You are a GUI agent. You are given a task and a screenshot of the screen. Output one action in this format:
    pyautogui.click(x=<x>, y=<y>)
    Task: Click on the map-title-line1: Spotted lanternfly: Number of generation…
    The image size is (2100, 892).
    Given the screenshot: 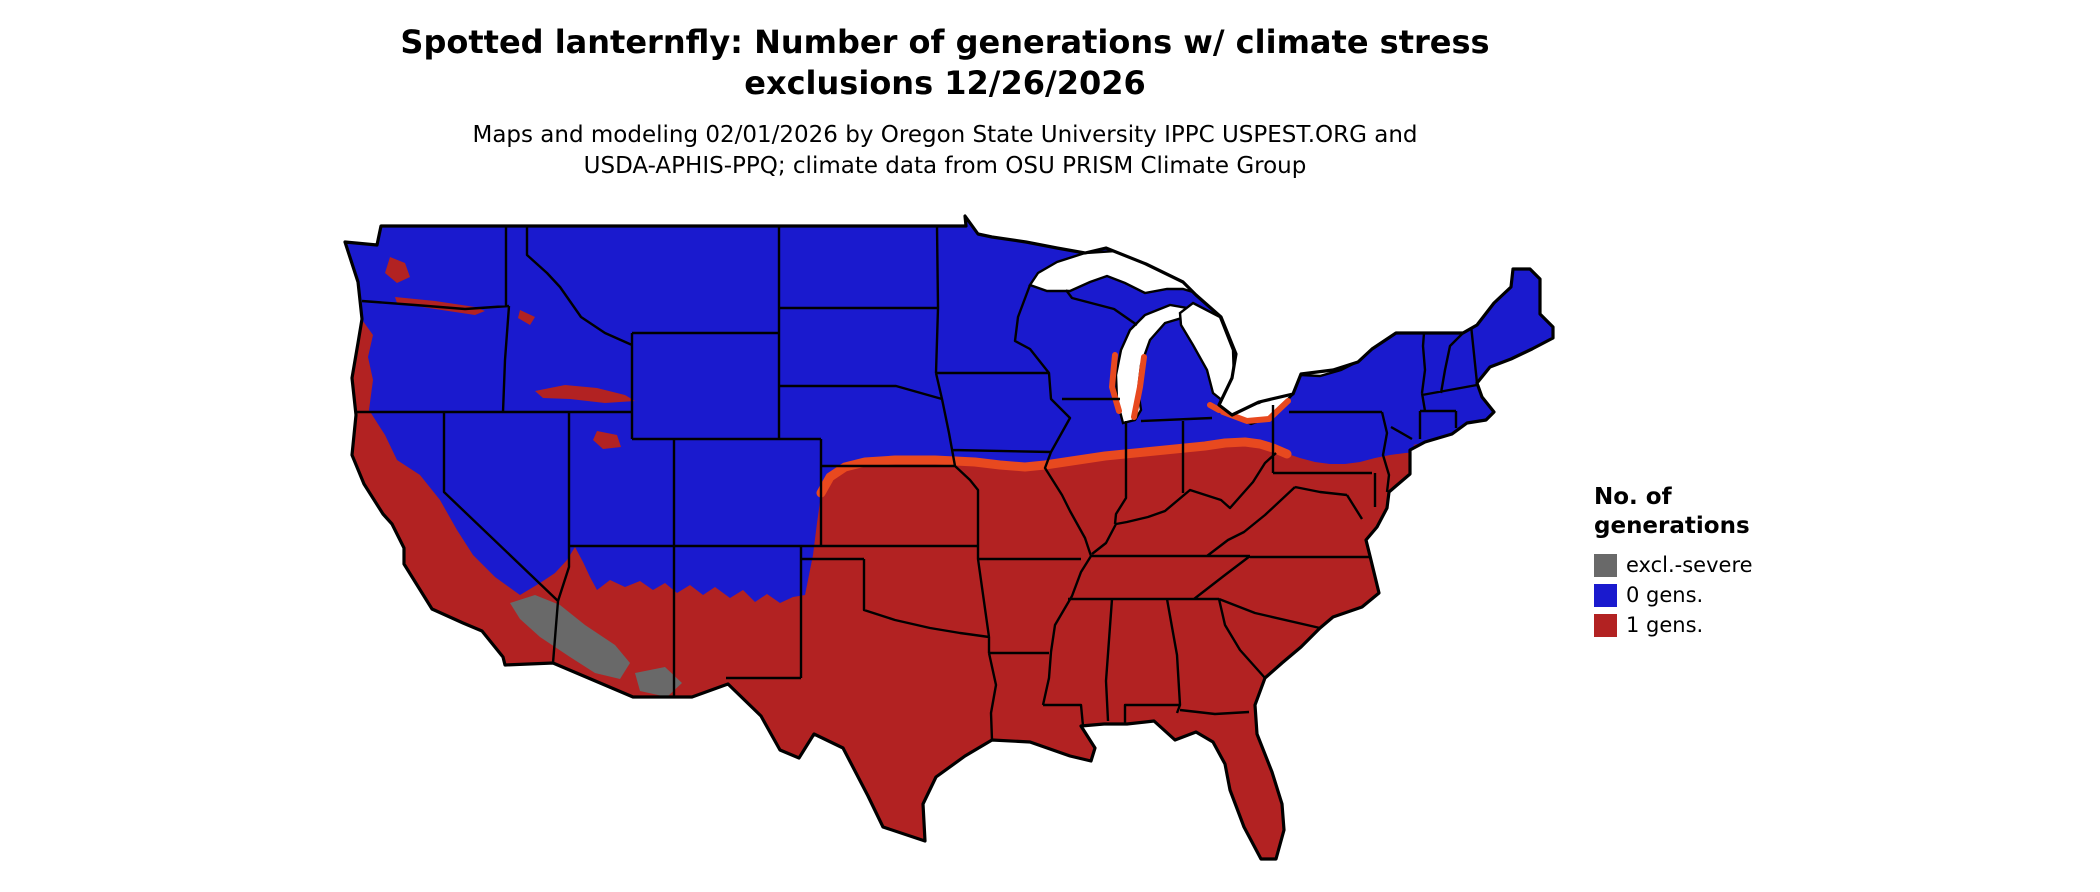 What is the action you would take?
    pyautogui.click(x=945, y=42)
    